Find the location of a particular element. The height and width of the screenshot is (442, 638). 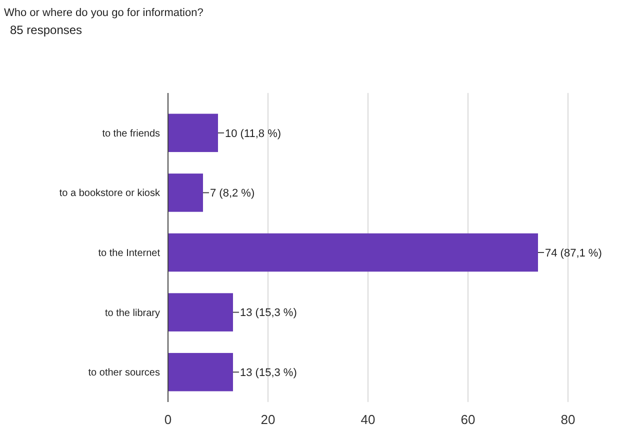

x-tick-label: 40 is located at coordinates (368, 419).